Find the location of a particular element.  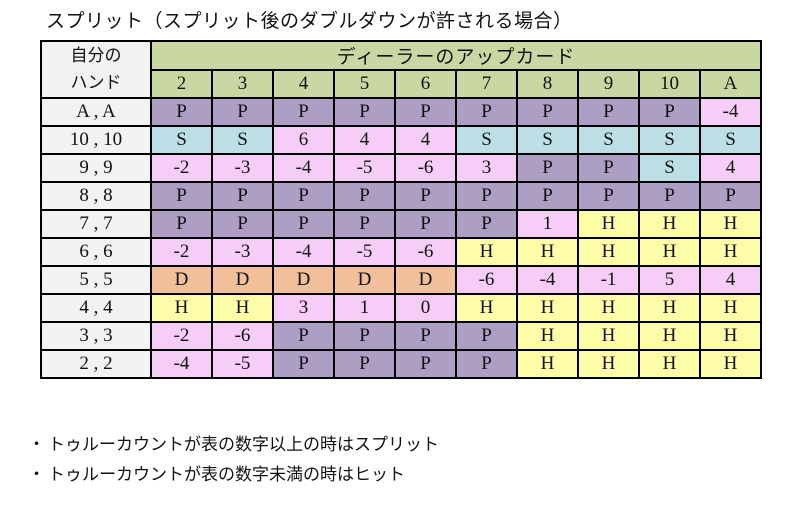

table-row: 3 , 3 -2 -6 P P P P H H H H is located at coordinates (401, 336).